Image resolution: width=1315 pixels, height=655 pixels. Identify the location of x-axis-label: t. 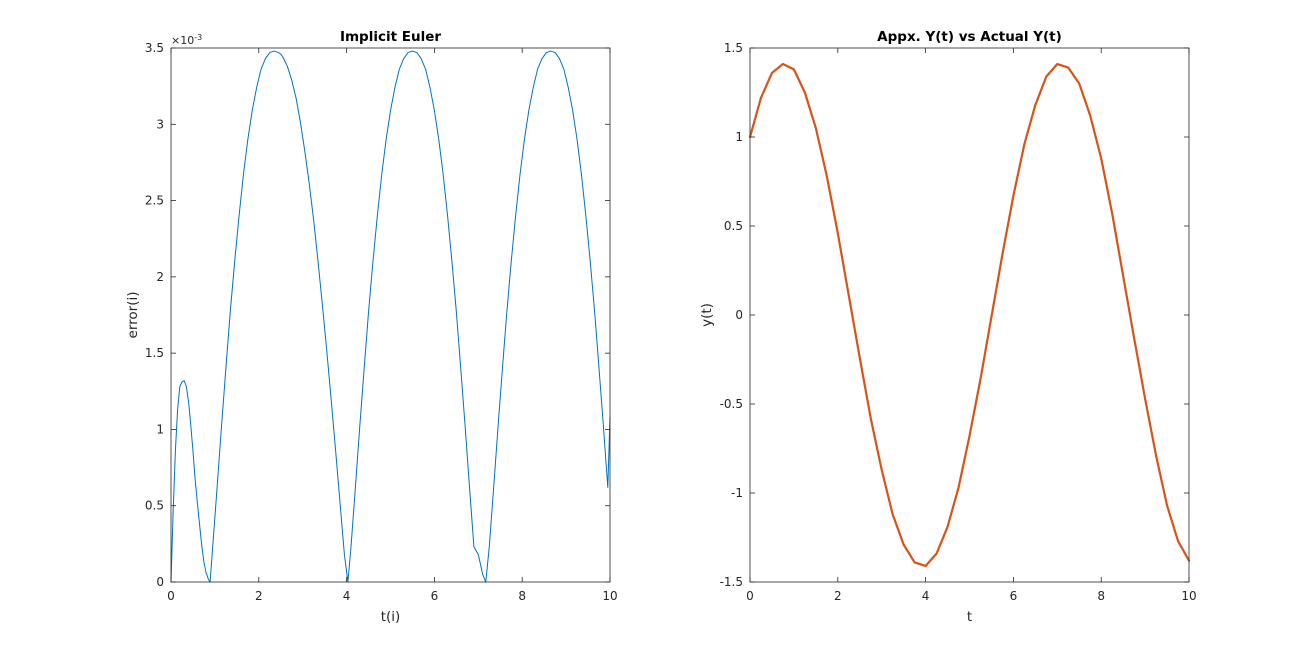
(969, 617).